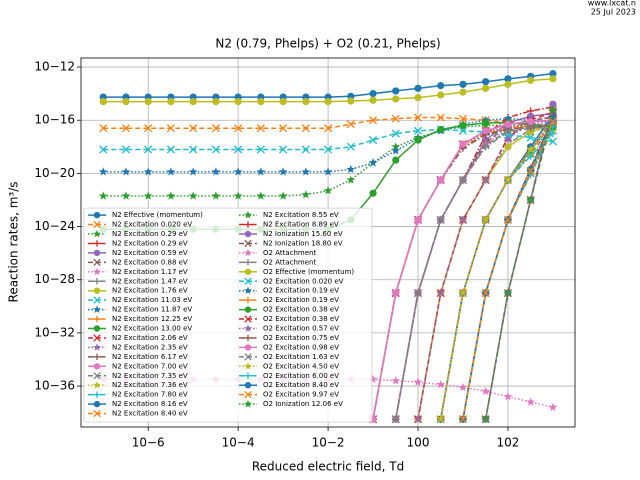 This screenshot has width=640, height=480. What do you see at coordinates (152, 225) in the screenshot?
I see `legend-label: N2 Excitation 0.020 eV` at bounding box center [152, 225].